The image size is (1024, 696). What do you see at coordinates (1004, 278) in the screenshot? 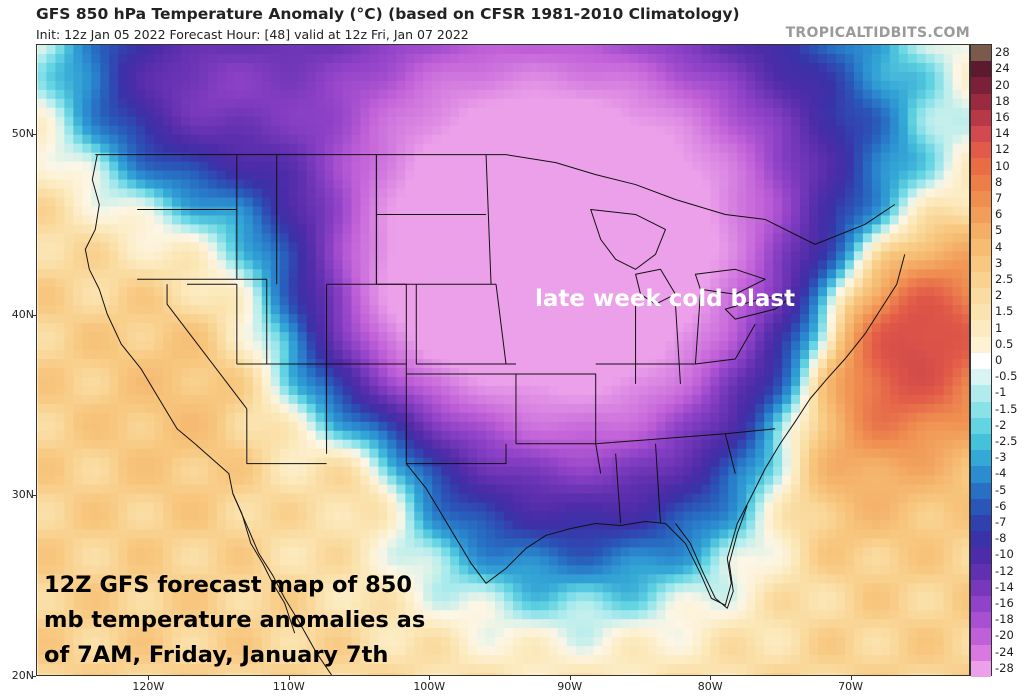
I see `colorbar-label: 2.5` at bounding box center [1004, 278].